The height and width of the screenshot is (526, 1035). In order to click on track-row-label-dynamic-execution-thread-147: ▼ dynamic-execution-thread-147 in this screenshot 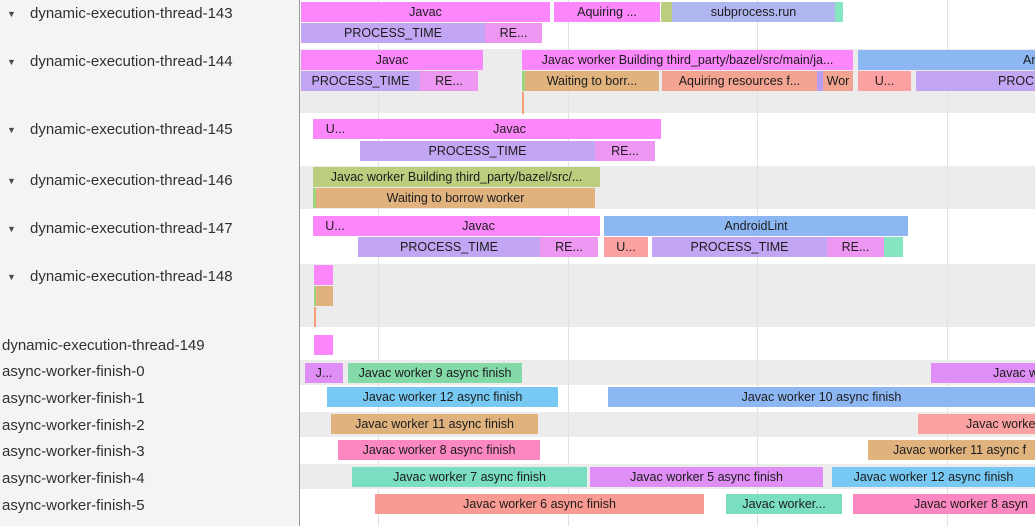, I will do `click(116, 229)`.